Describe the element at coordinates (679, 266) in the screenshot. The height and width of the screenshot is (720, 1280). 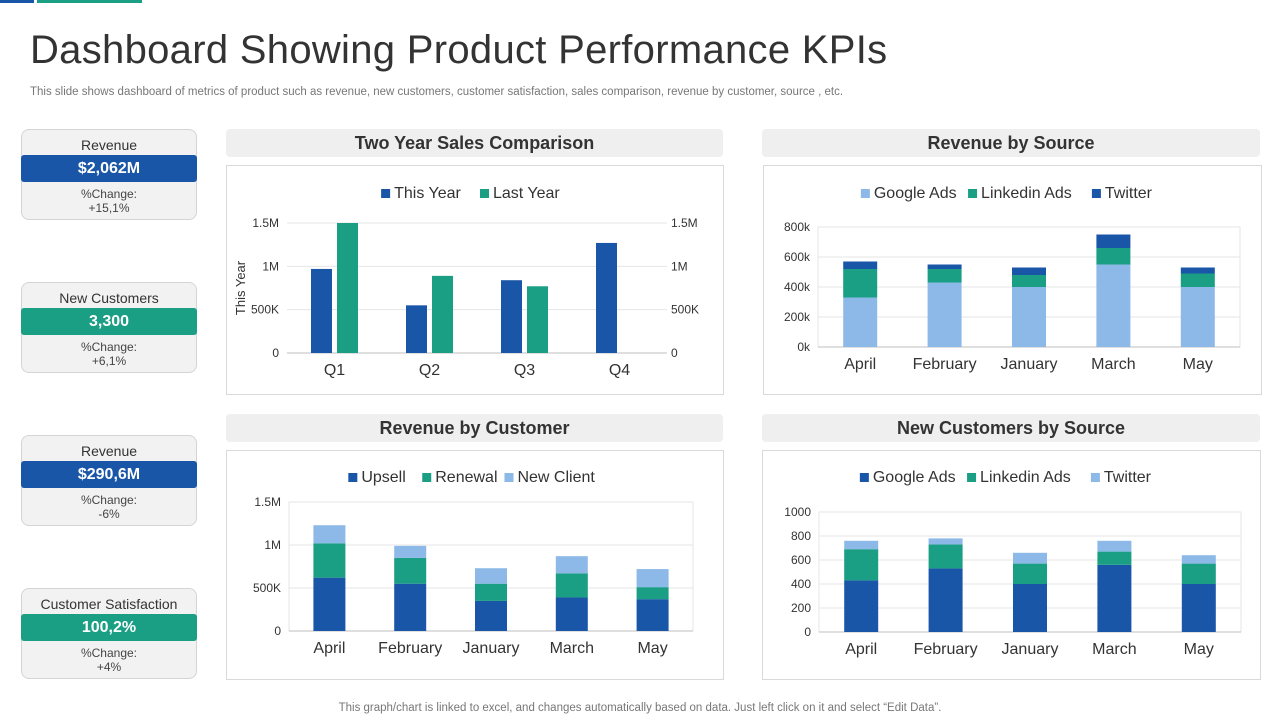
I see `secondary-y-tick-label: 1M` at that location.